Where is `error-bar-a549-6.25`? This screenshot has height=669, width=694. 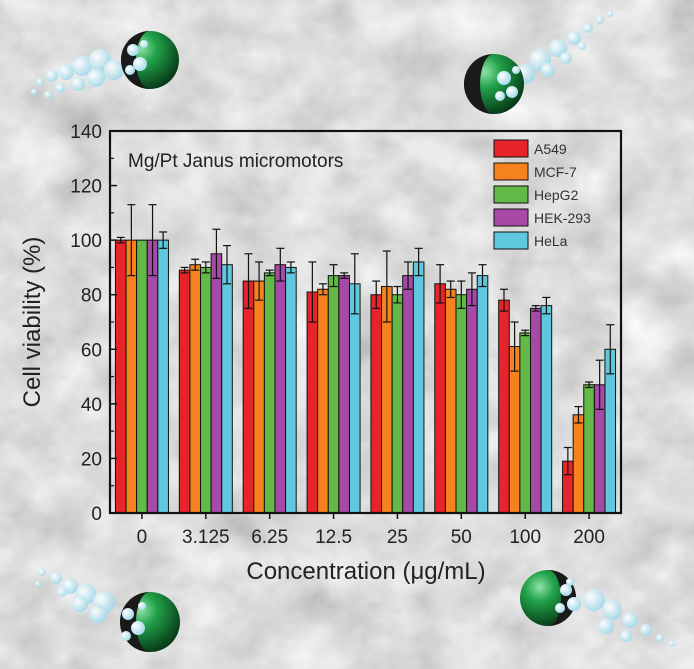
error-bar-a549-6.25 is located at coordinates (248, 281).